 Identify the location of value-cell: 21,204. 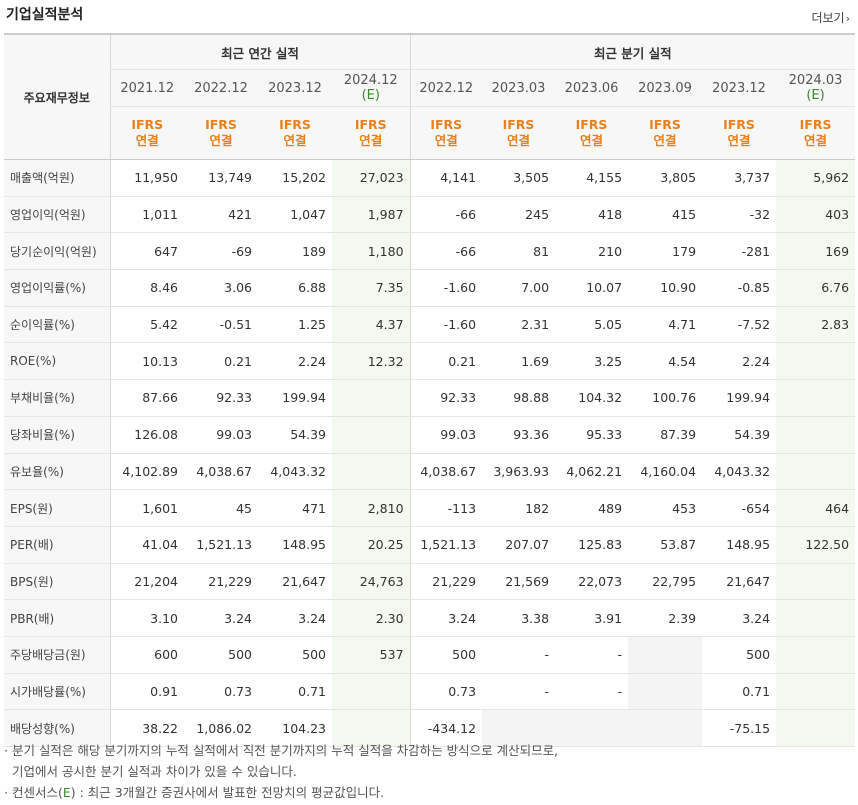
(146, 582).